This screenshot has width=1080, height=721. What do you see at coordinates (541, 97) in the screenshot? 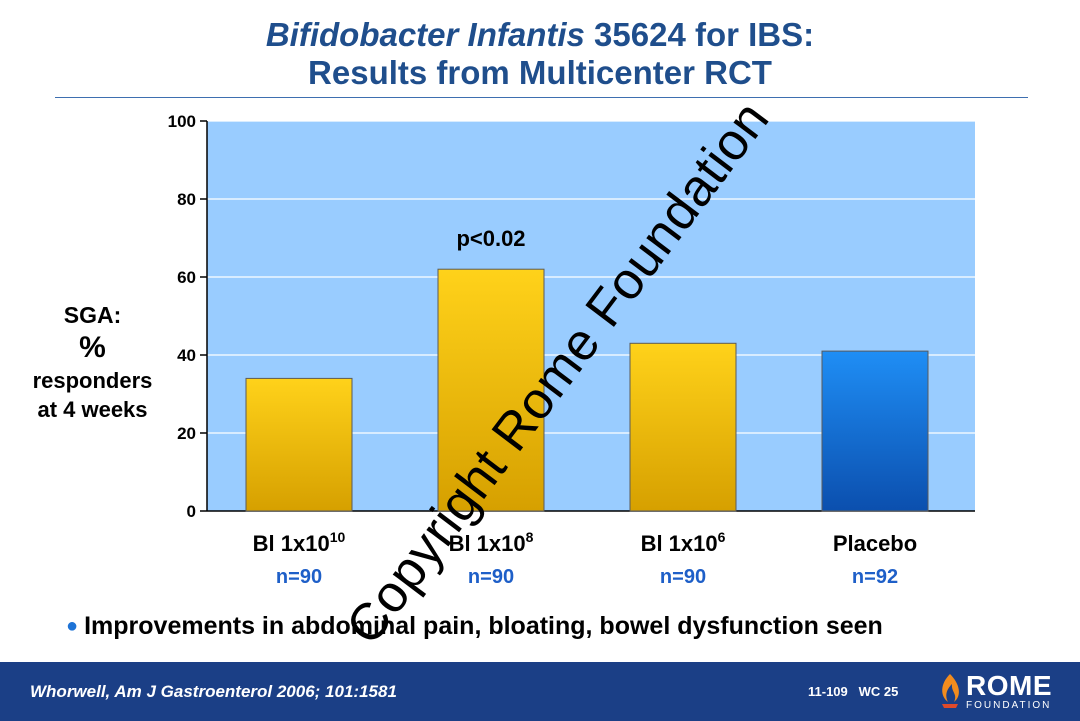
I see `title-divider` at bounding box center [541, 97].